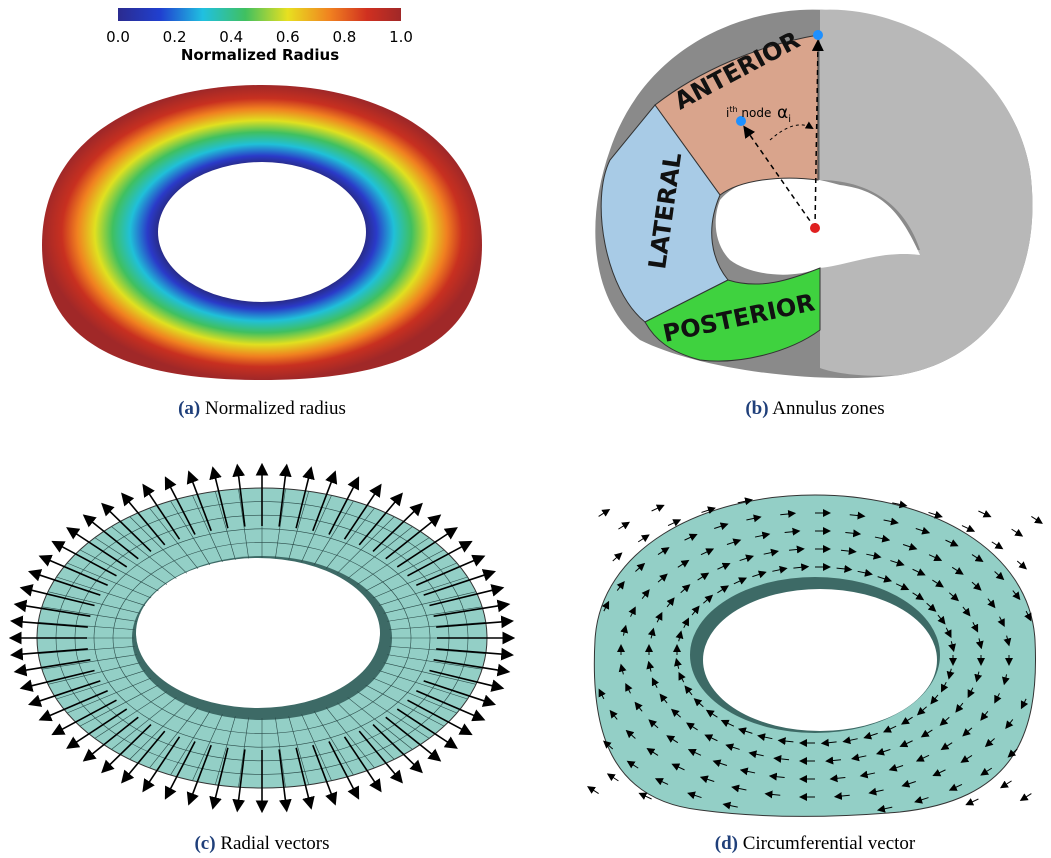 The height and width of the screenshot is (858, 1051). Describe the element at coordinates (288, 37) in the screenshot. I see `colorbar-tick-label: 0.6` at that location.